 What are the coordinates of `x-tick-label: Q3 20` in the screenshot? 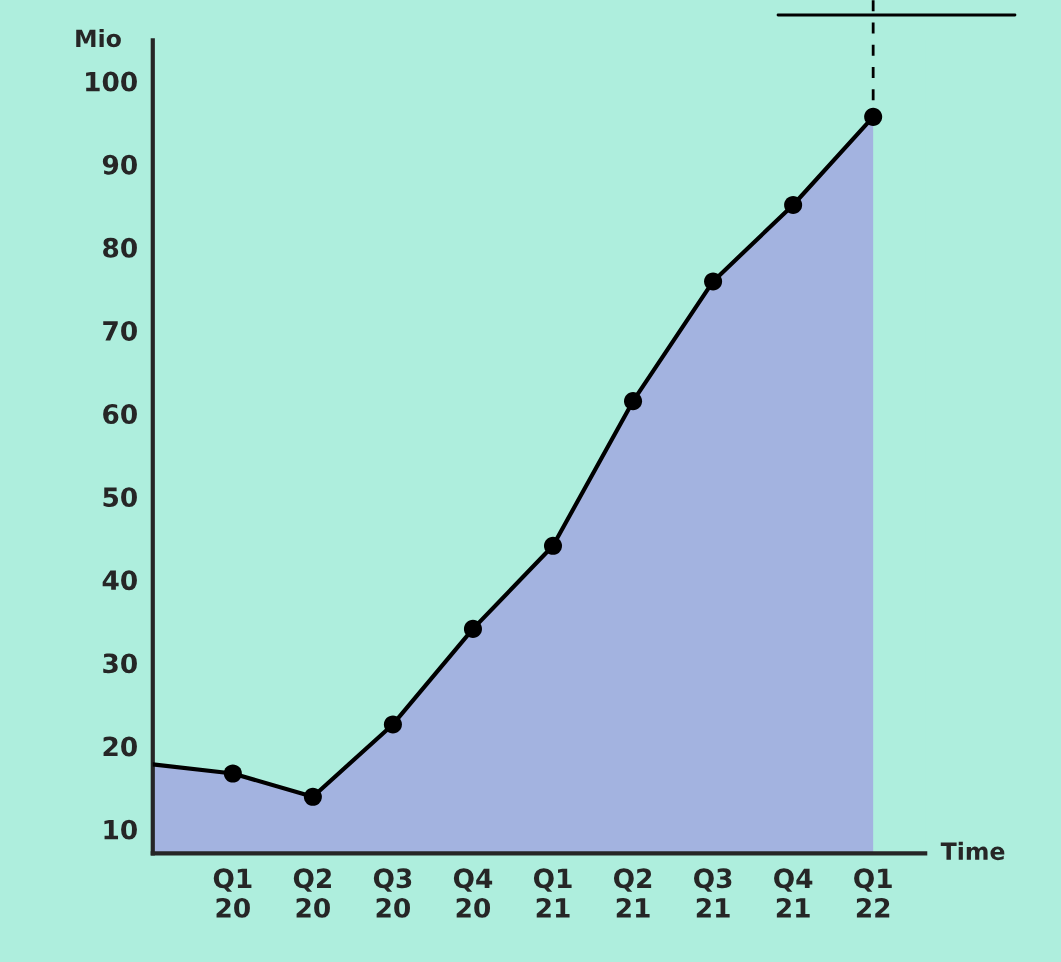 It's located at (392, 893).